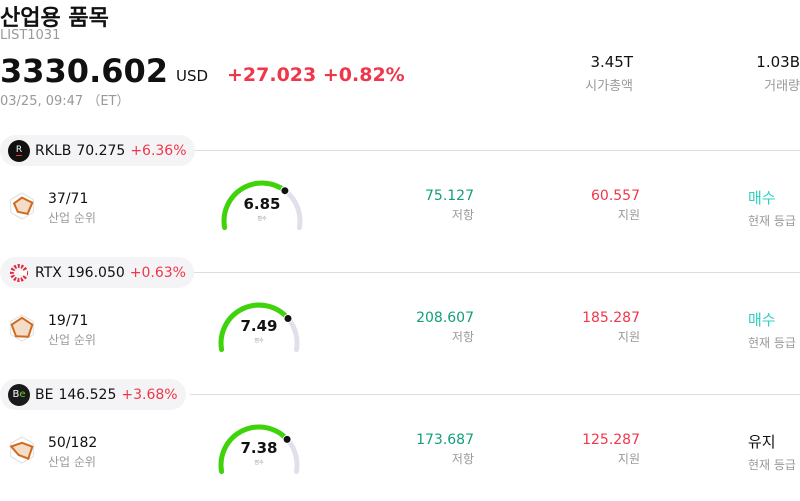 This screenshot has height=501, width=800. Describe the element at coordinates (445, 449) in the screenshot. I see `resistance: 173.687 저항` at that location.